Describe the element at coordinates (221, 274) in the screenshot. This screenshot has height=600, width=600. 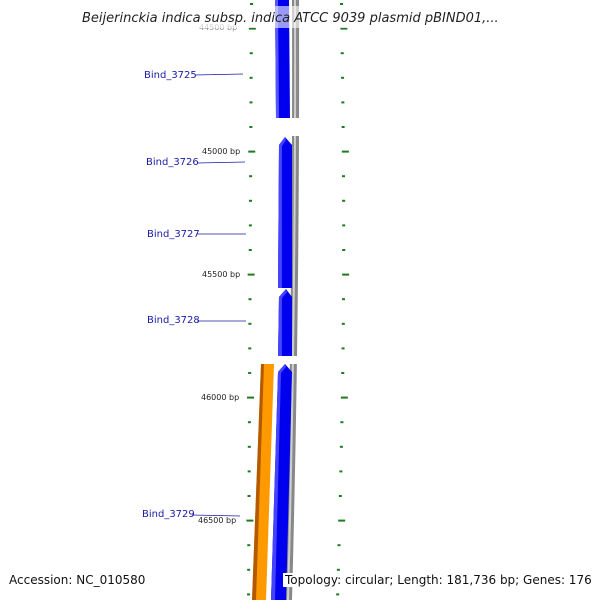
I see `bp-label-45500: 45500 bp` at that location.